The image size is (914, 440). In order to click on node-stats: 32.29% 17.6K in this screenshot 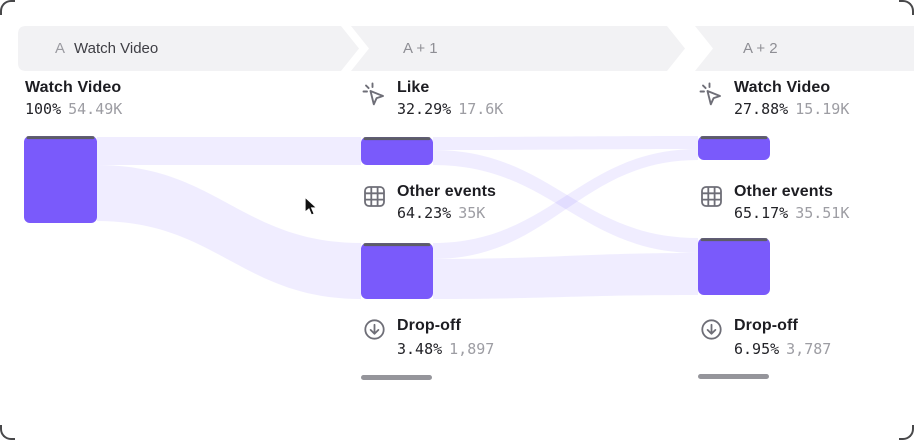, I will do `click(450, 109)`.